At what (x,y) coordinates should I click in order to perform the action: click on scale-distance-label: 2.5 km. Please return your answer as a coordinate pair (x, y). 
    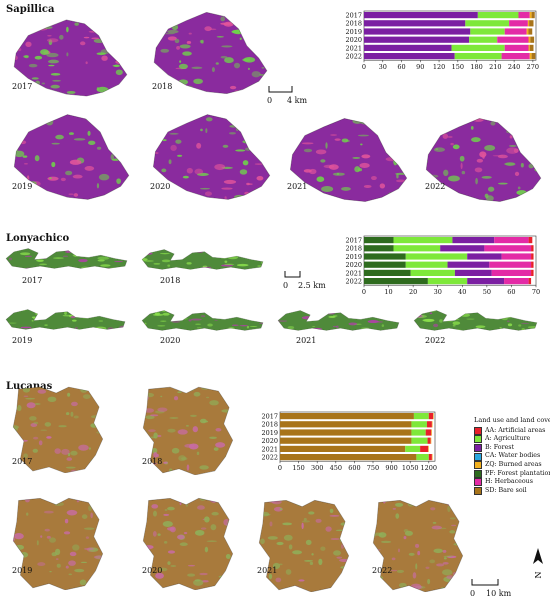
    Looking at the image, I should click on (312, 285).